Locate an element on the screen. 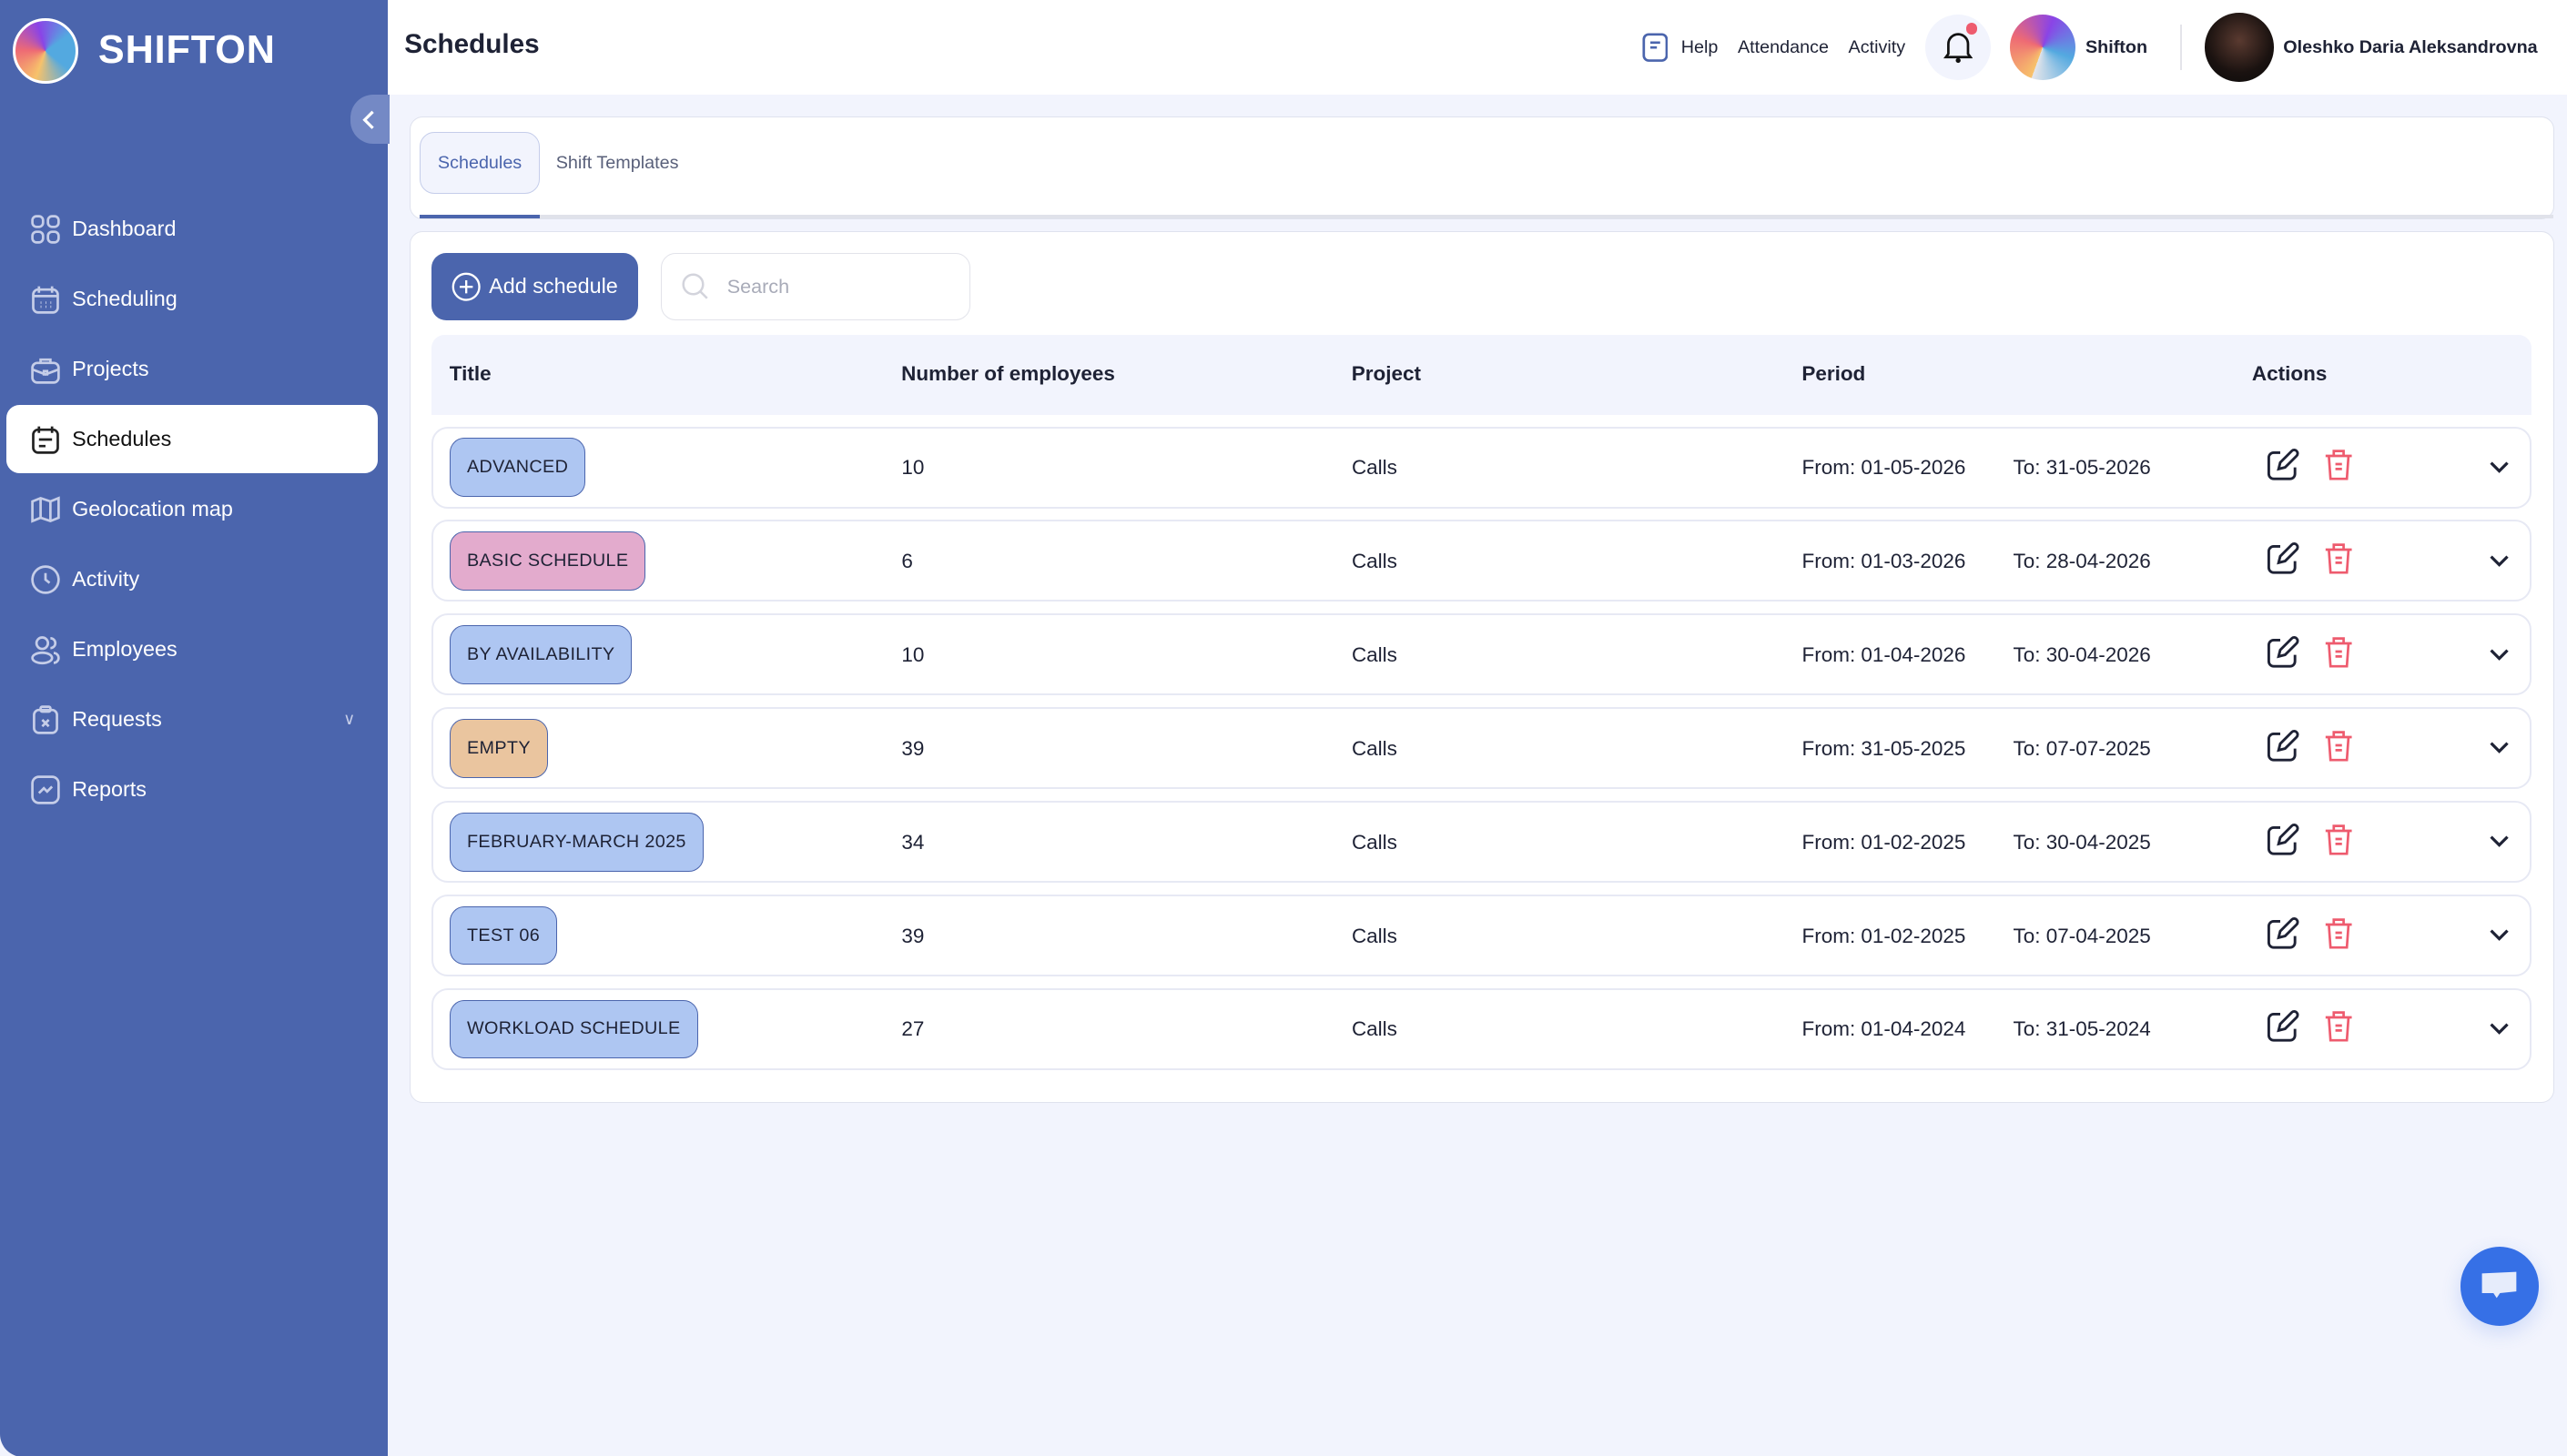 Image resolution: width=2567 pixels, height=1456 pixels. column-period: Period is located at coordinates (1833, 374).